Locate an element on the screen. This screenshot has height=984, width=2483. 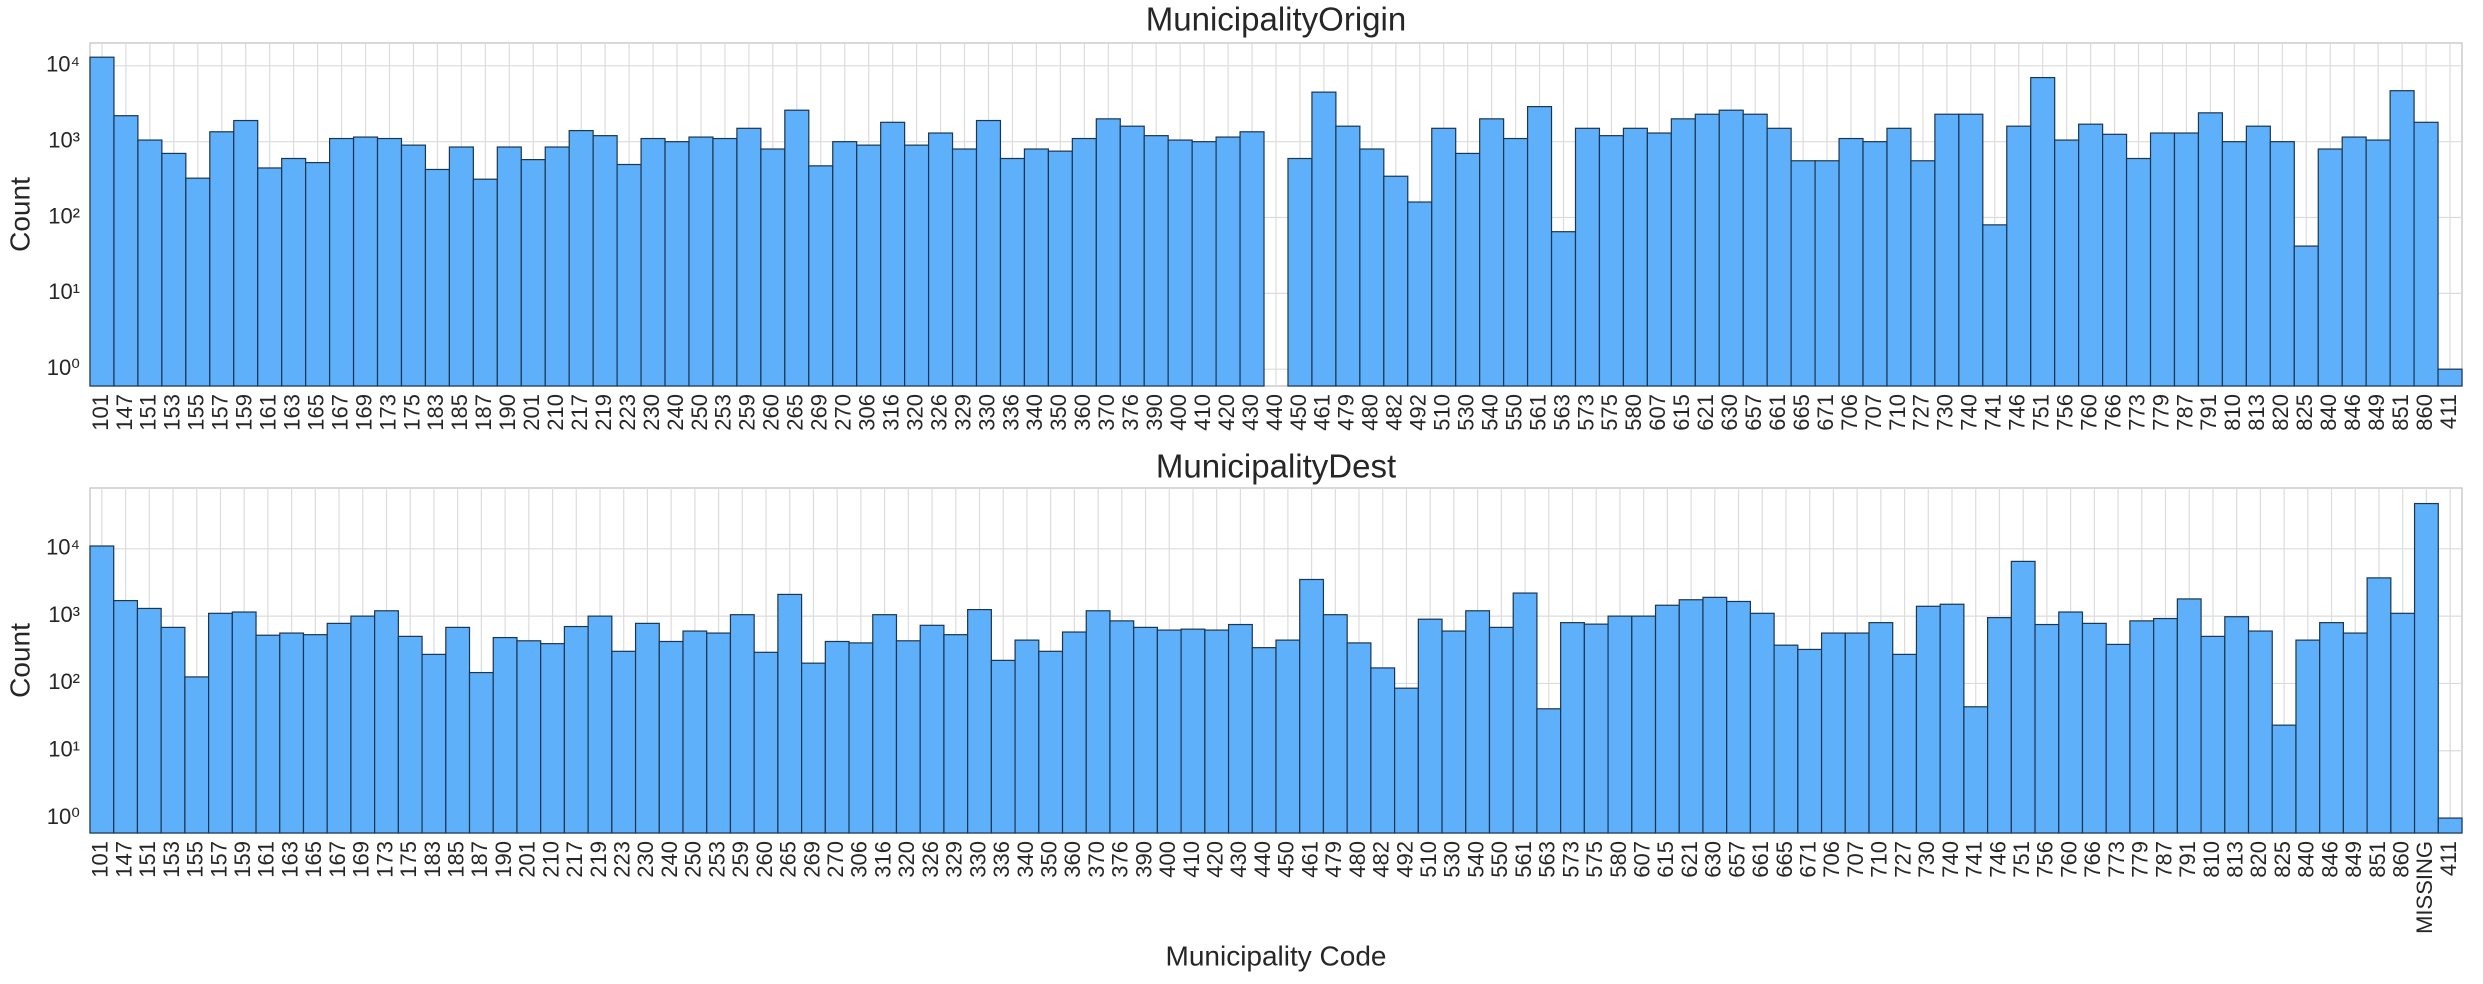
x-tick-label: 530 is located at coordinates (1465, 412).